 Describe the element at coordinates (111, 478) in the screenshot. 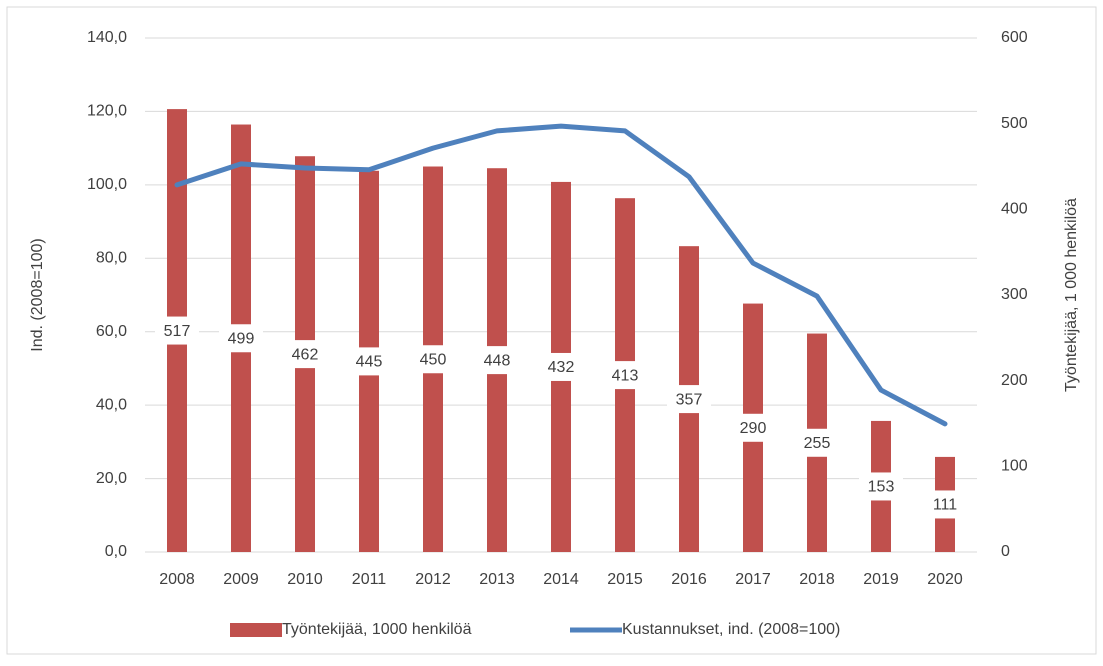

I see `y-tick-label: 20,0` at that location.